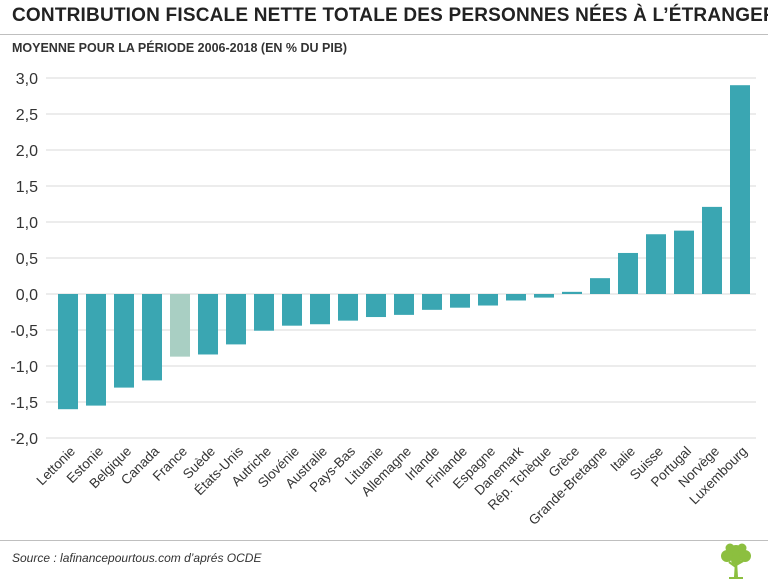  What do you see at coordinates (27, 259) in the screenshot?
I see `y-tick-label: 0,5` at bounding box center [27, 259].